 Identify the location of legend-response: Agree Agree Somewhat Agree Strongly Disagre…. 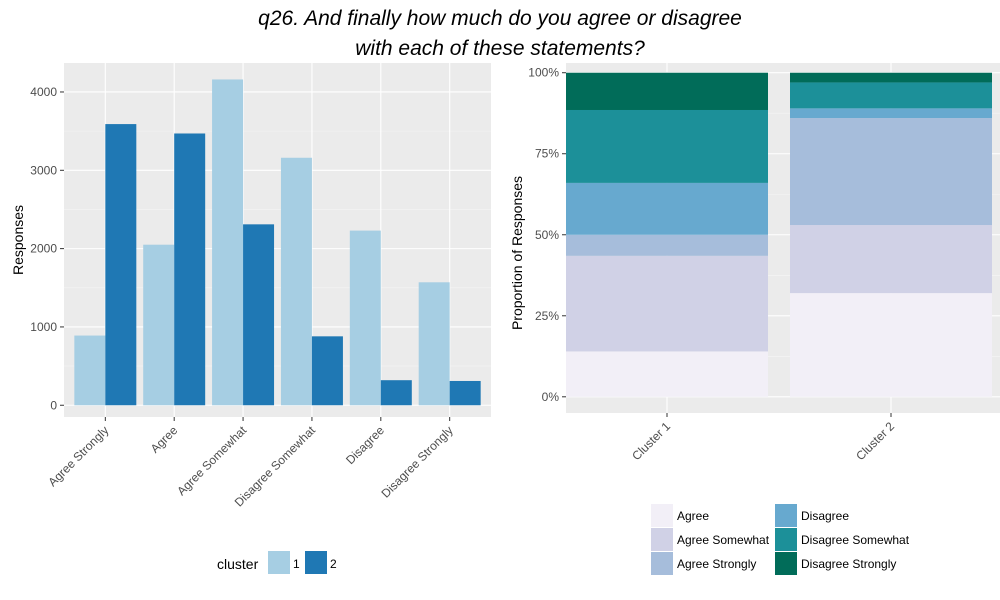
(780, 539).